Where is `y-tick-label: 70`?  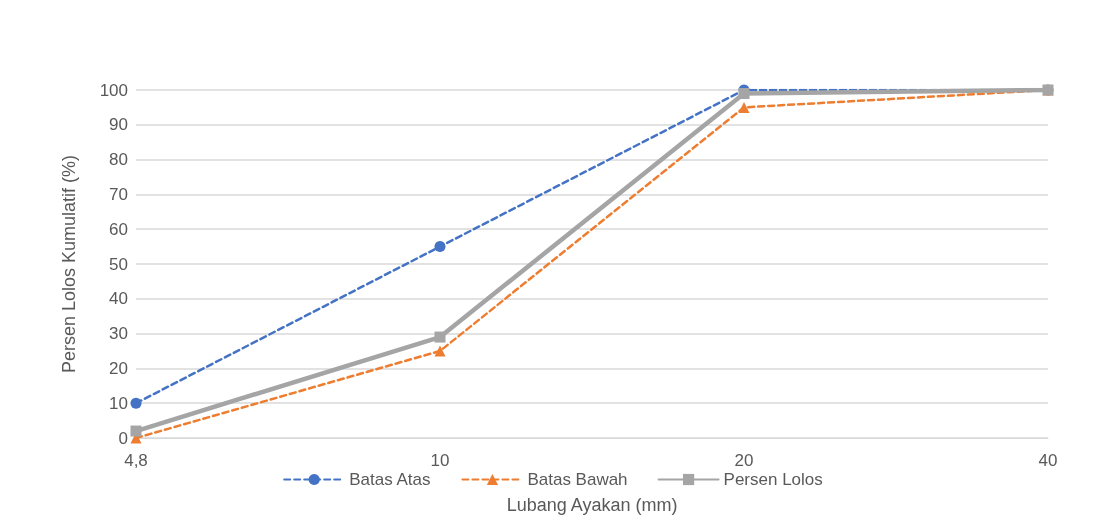 y-tick-label: 70 is located at coordinates (118, 194).